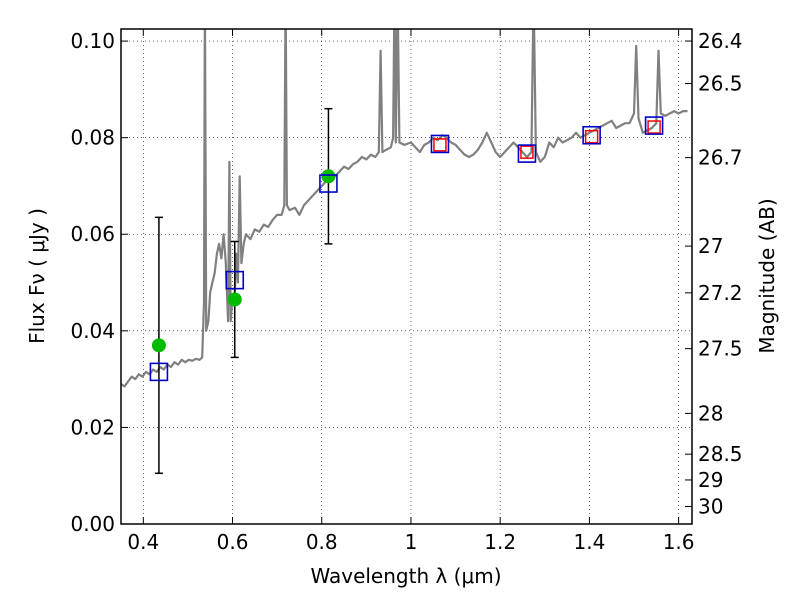 This screenshot has width=800, height=600. I want to click on x-tick-label: 1.2, so click(500, 542).